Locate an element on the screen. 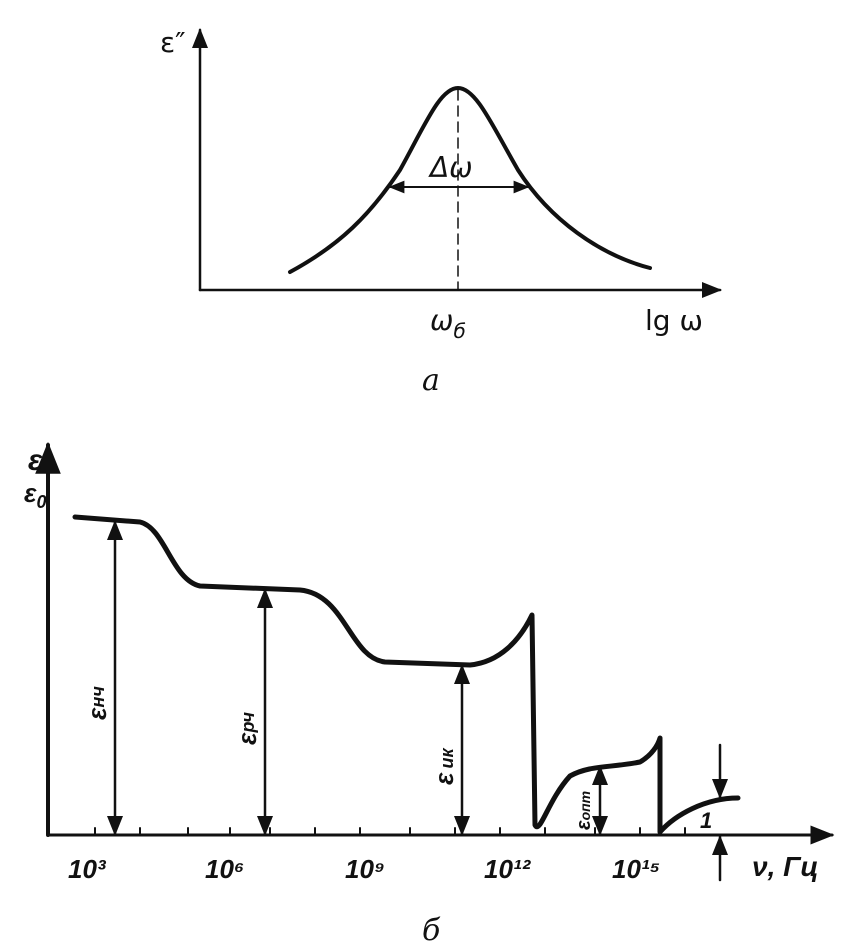  x-tick-label: 10⁹ is located at coordinates (365, 869).